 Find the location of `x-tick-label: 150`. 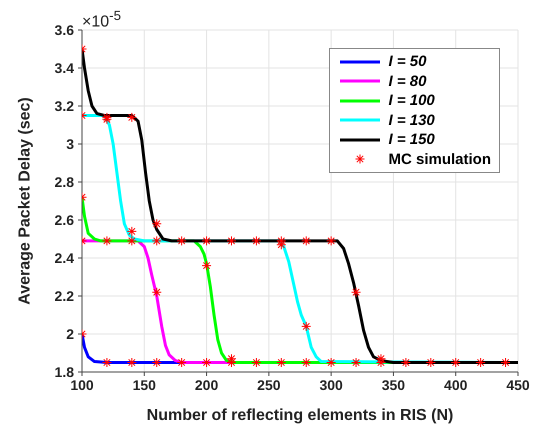

x-tick-label: 150 is located at coordinates (144, 384).